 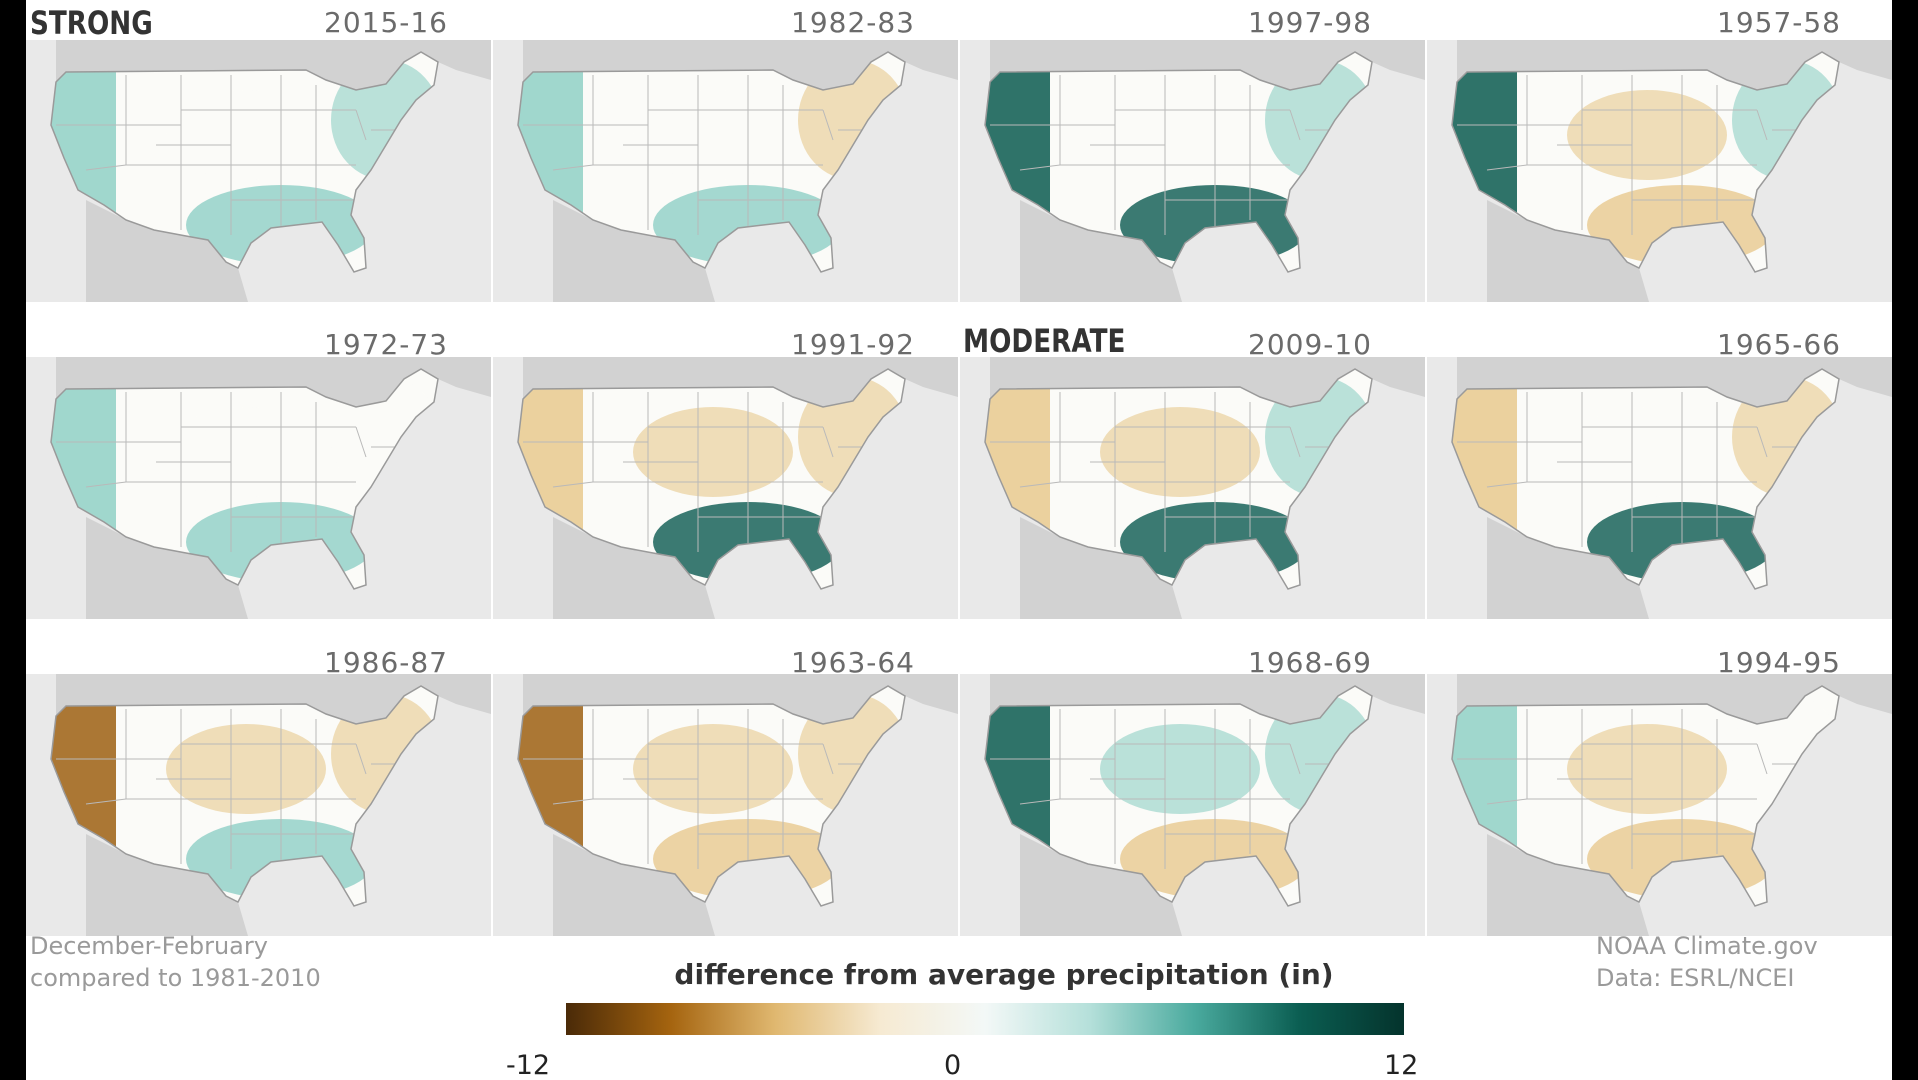 What do you see at coordinates (1707, 962) in the screenshot?
I see `credit-note: NOAA Climate.gov Data: ESRL/NCEI` at bounding box center [1707, 962].